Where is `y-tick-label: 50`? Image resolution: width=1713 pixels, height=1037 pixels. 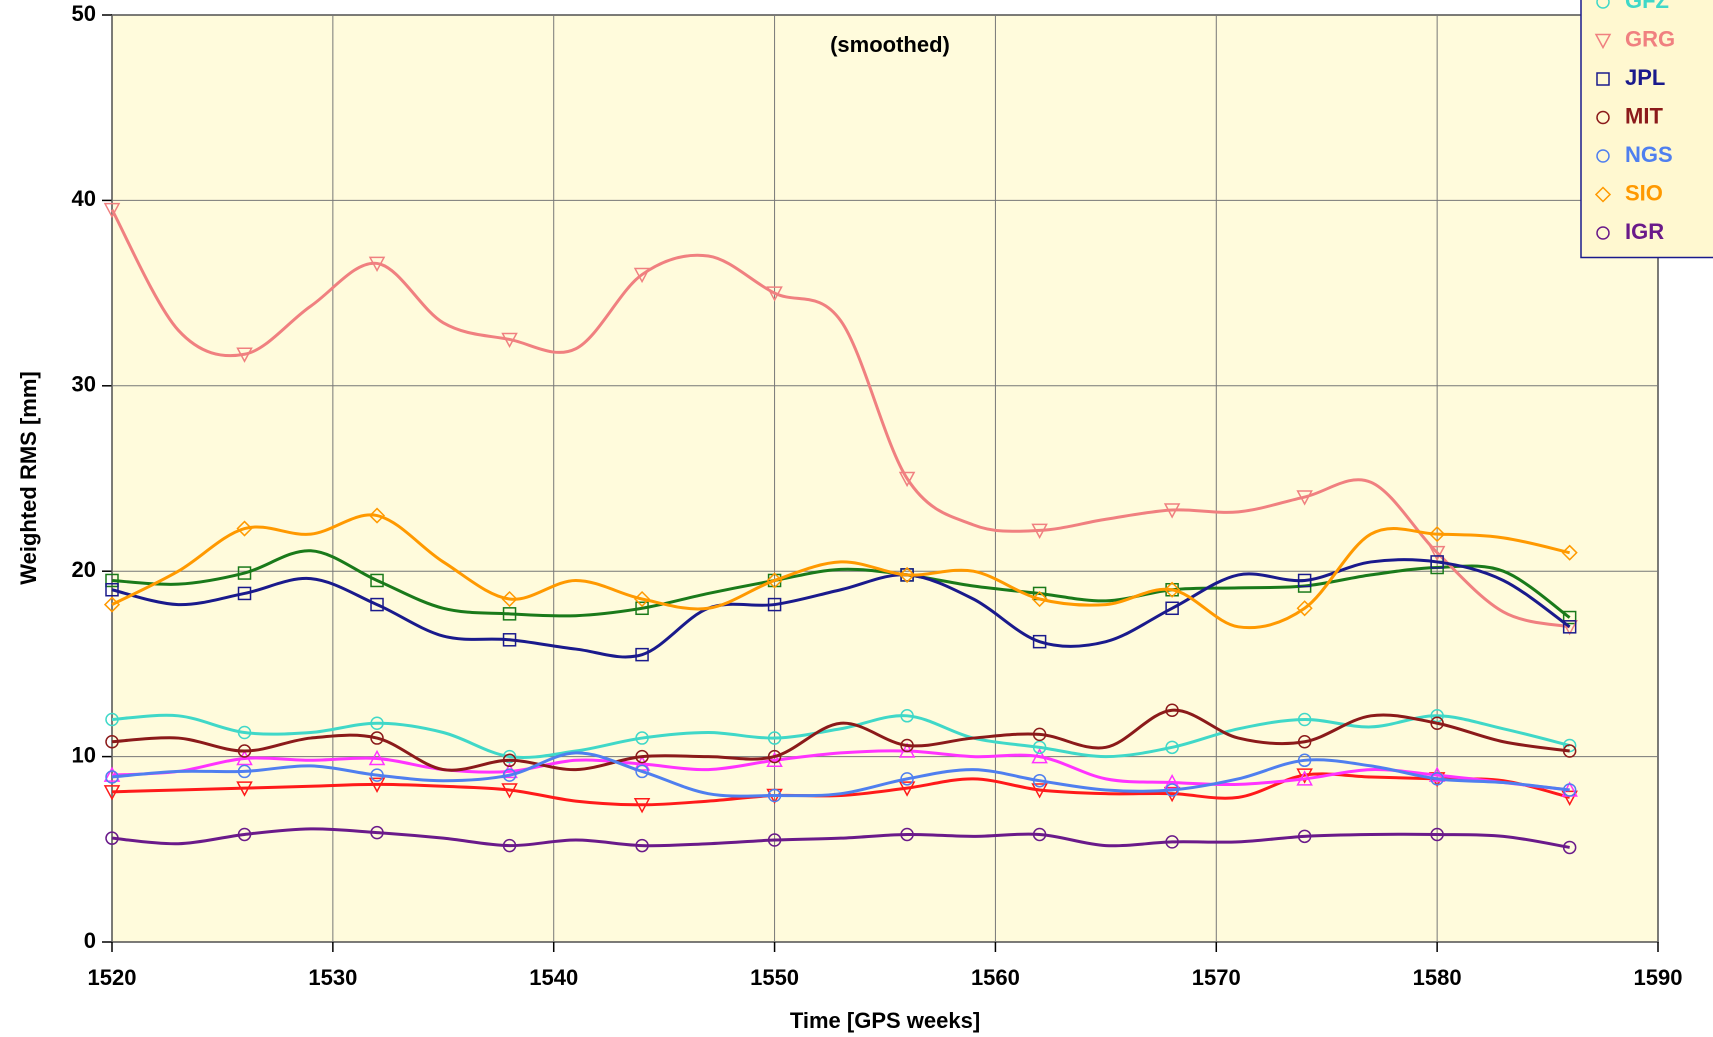
y-tick-label: 50 is located at coordinates (84, 13).